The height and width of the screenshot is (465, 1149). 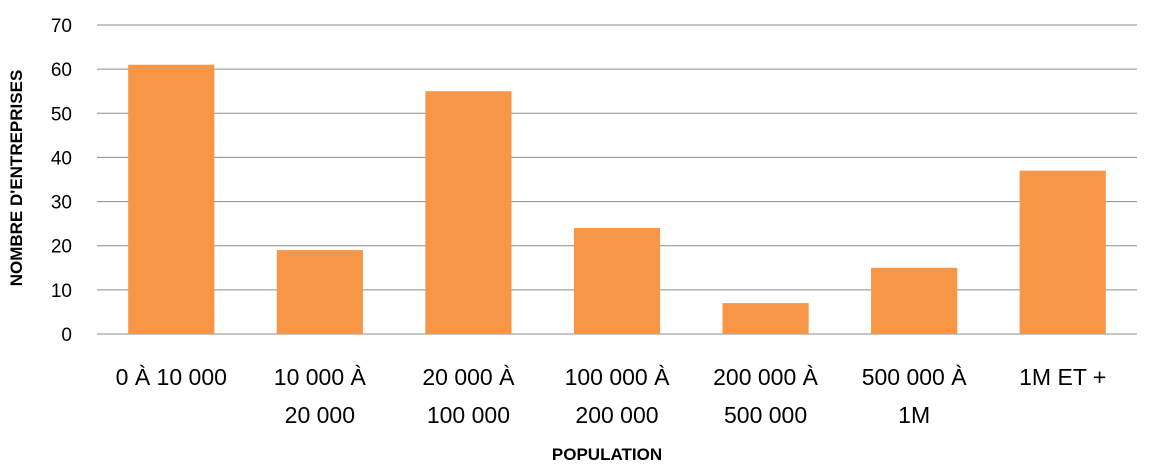 What do you see at coordinates (1062, 377) in the screenshot?
I see `x-category-label: 1M ET +` at bounding box center [1062, 377].